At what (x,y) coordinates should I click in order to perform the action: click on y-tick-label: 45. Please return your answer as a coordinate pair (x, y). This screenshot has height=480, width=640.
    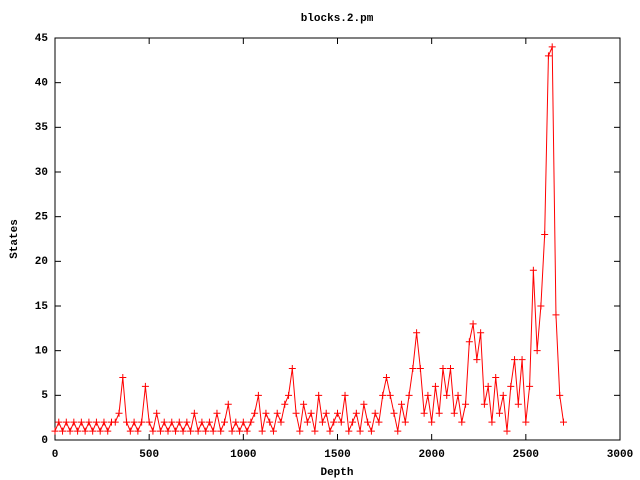
    Looking at the image, I should click on (42, 39).